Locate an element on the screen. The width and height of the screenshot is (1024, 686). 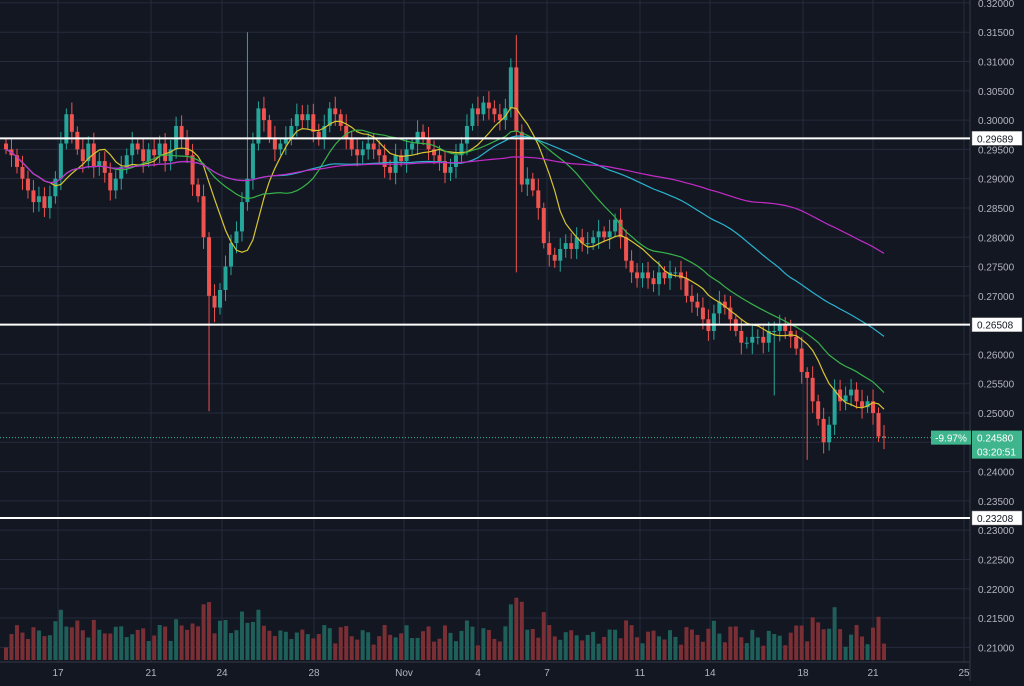
y-tick-label: 0.21000 is located at coordinates (996, 648).